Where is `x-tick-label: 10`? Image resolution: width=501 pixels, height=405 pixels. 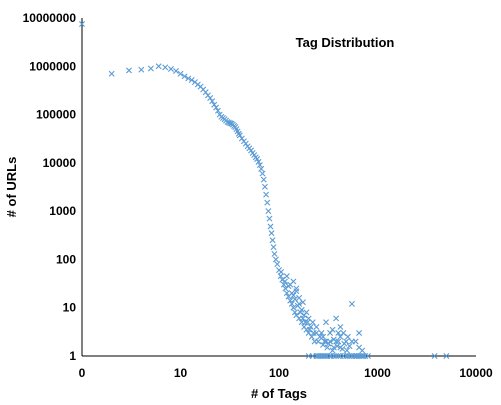 x-tick-label: 10 is located at coordinates (181, 373).